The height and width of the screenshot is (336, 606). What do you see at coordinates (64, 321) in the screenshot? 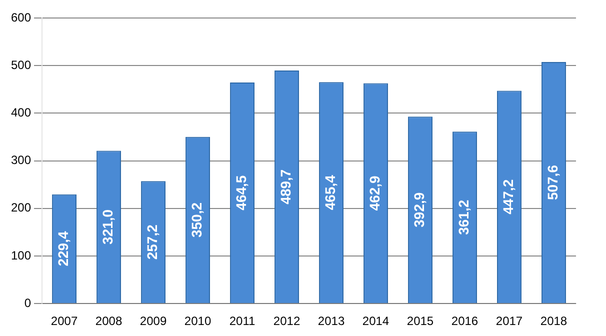
I see `x-tick-label: 2007` at bounding box center [64, 321].